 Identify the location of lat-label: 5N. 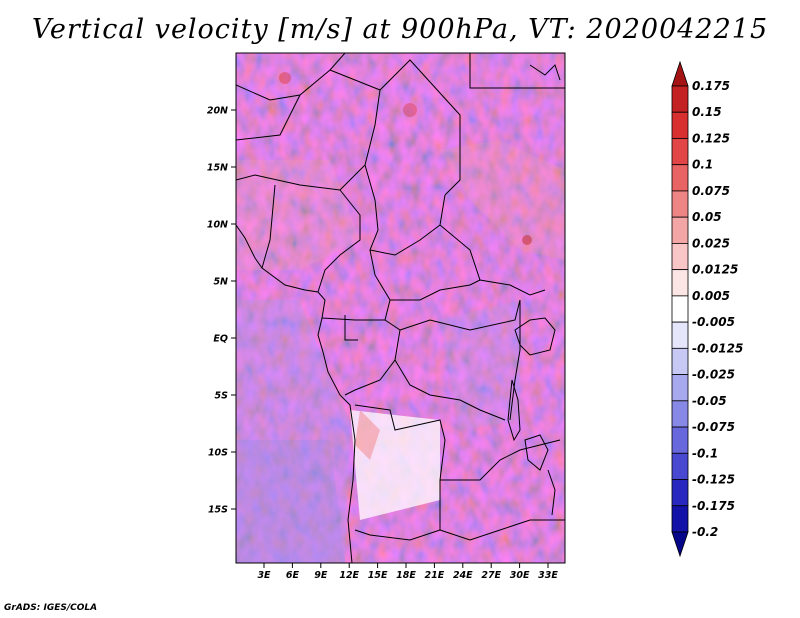
(220, 282).